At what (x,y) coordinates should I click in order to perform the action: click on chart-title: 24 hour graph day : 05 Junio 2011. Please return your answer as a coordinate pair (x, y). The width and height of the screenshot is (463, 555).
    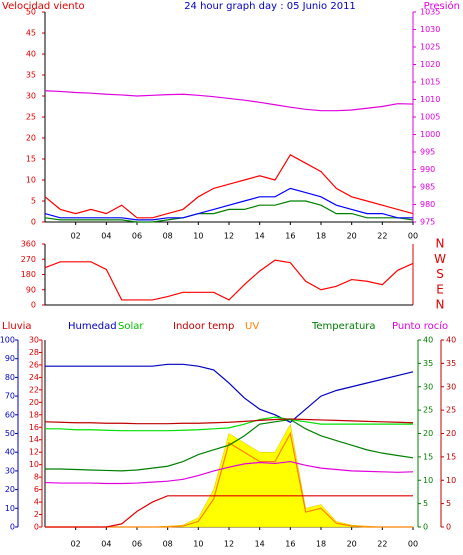
    Looking at the image, I should click on (270, 6).